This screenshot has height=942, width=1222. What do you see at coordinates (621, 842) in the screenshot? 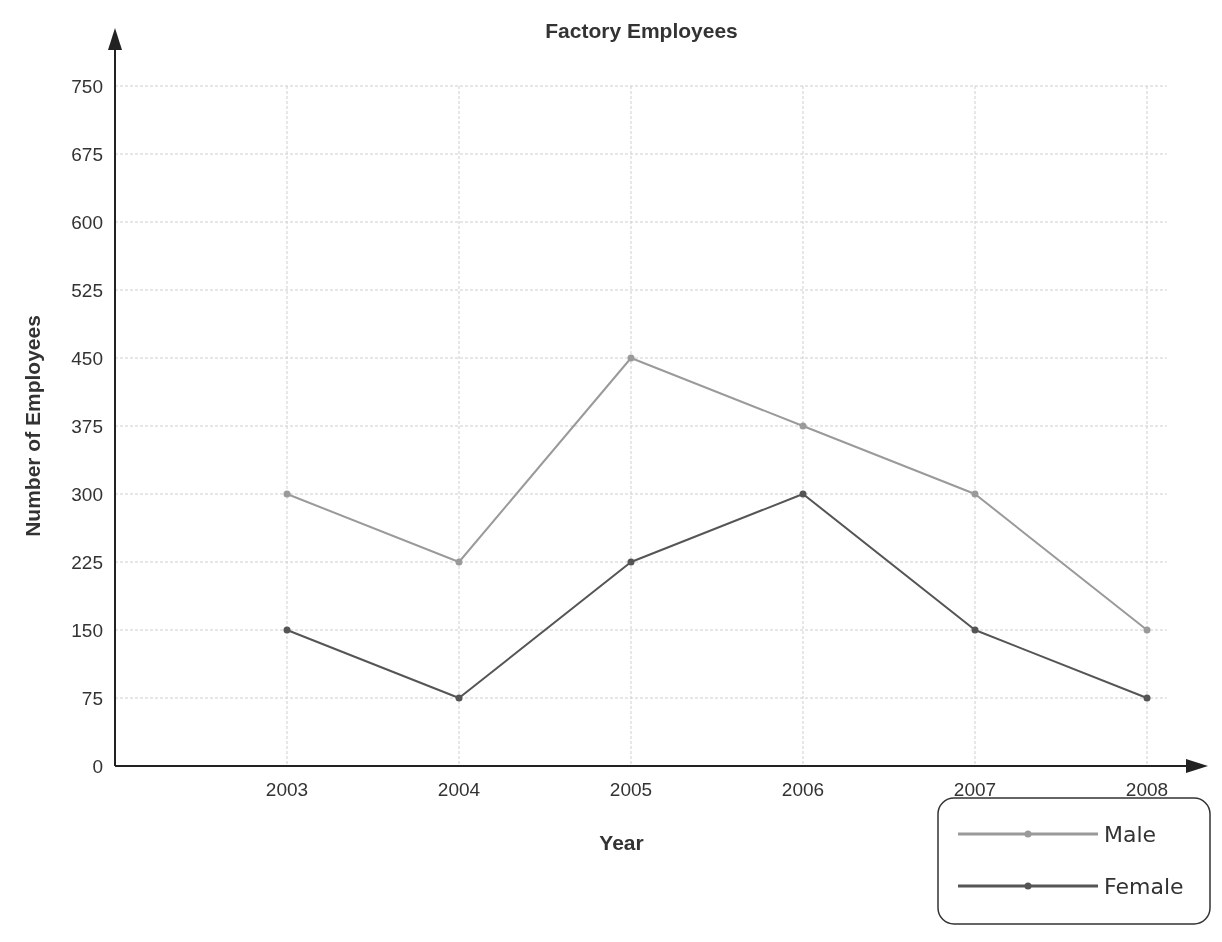
I see `x-axis-title: Year` at bounding box center [621, 842].